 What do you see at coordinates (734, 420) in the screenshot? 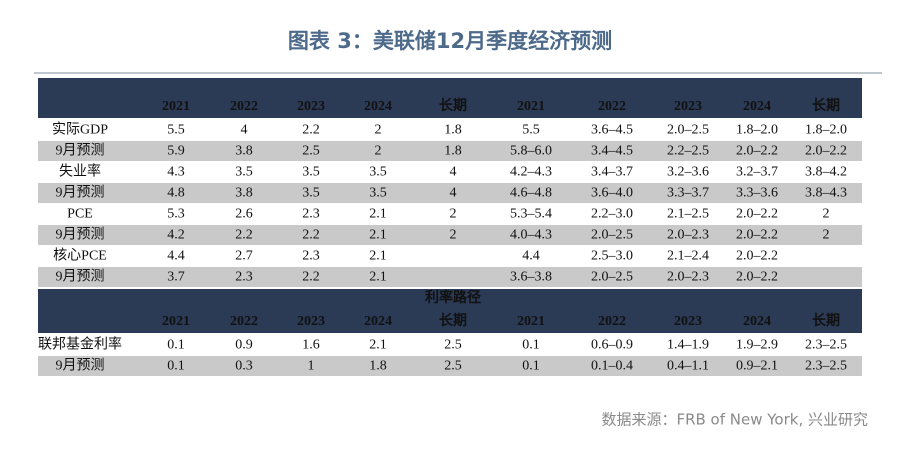
I see `source: 数据来源：FRB of New York, 兴业研究` at bounding box center [734, 420].